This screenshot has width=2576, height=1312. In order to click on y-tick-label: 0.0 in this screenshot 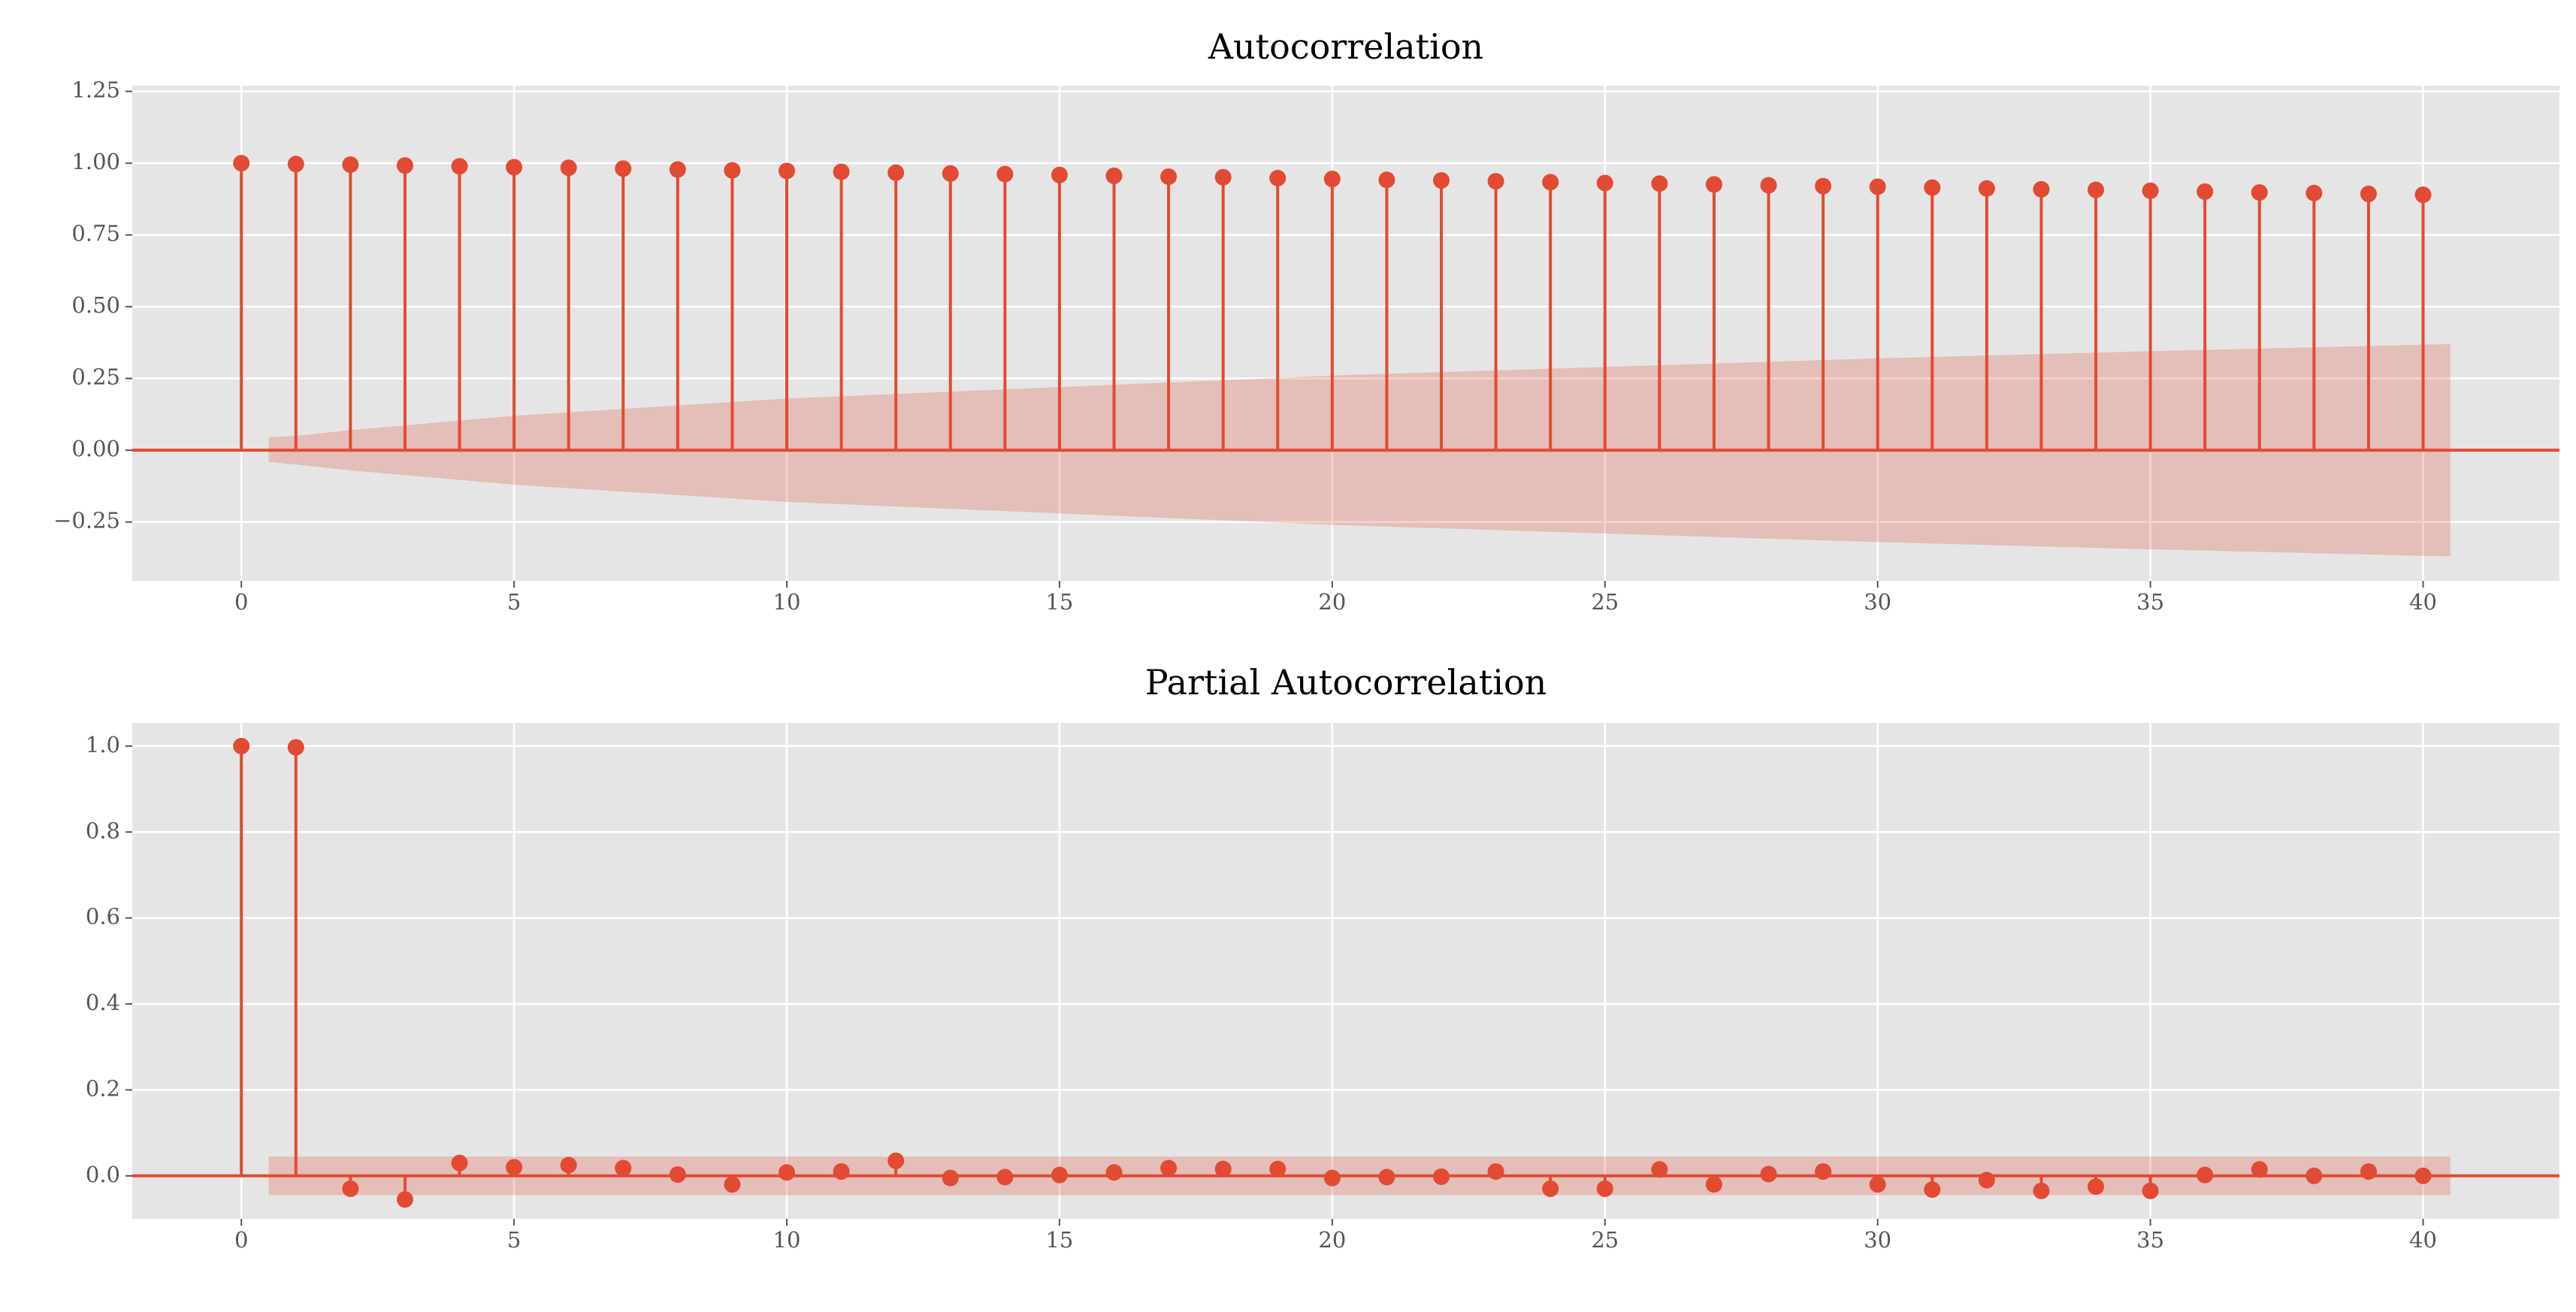, I will do `click(103, 1174)`.